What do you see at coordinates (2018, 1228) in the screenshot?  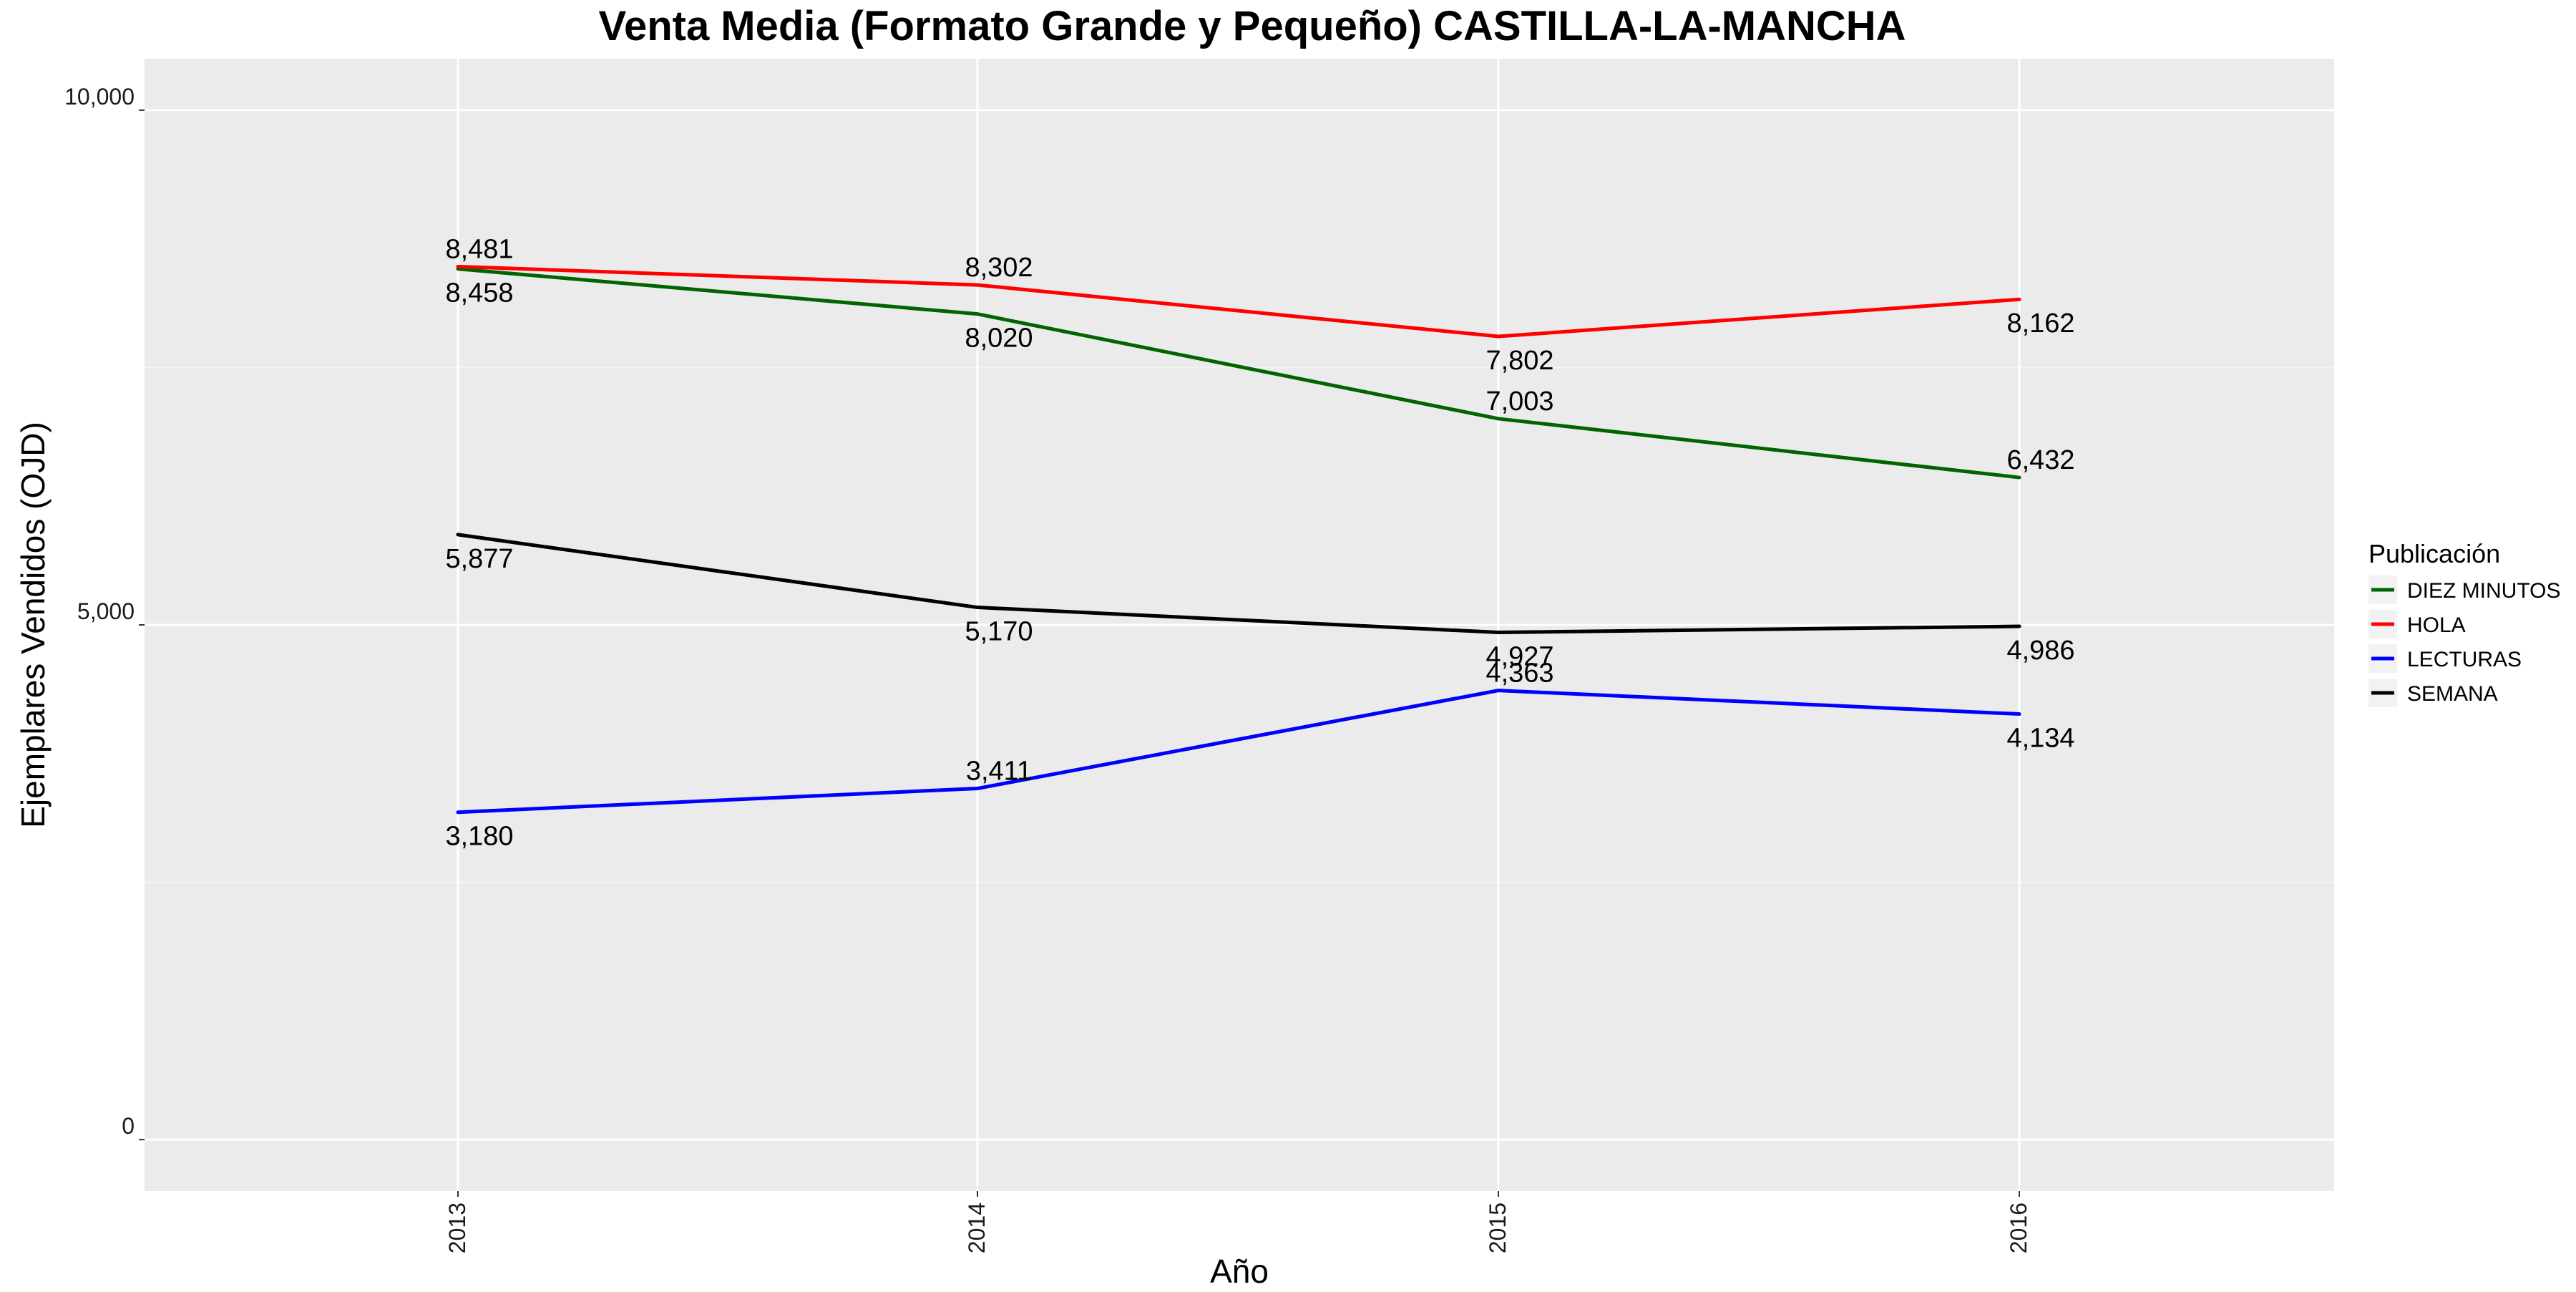 I see `x-tick-label: 2016` at bounding box center [2018, 1228].